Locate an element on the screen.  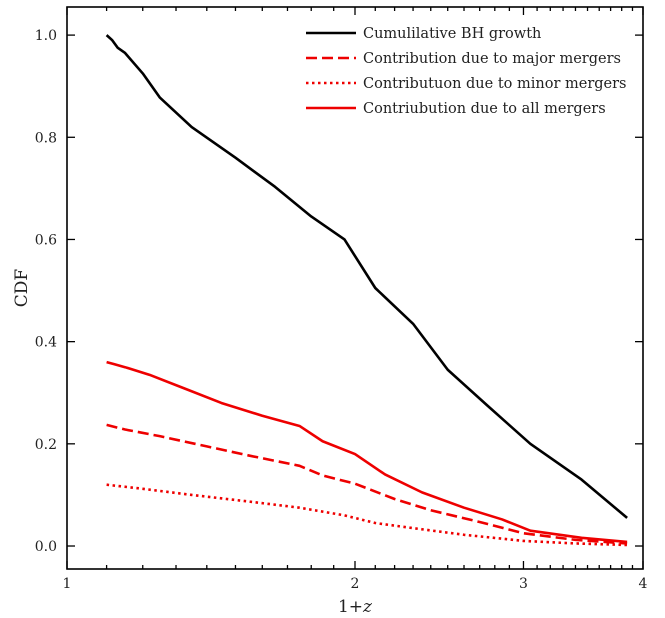
legend-label-3: Contributuon due to minor mergers is located at coordinates (495, 84).